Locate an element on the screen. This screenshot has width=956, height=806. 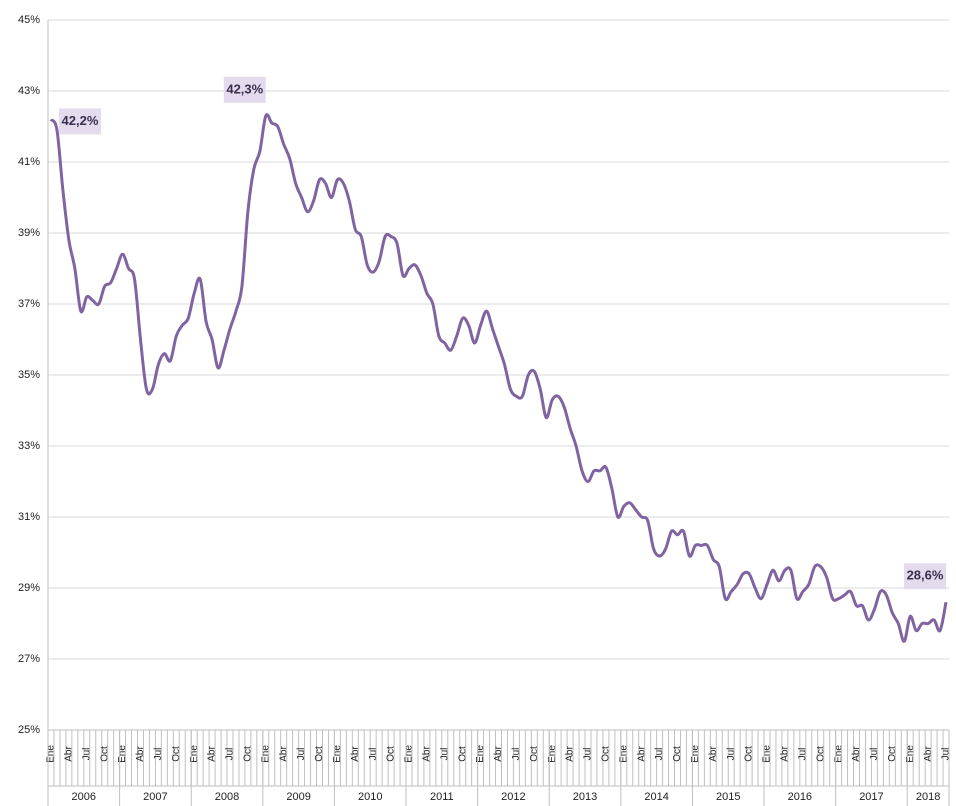
data-label: 42,2% is located at coordinates (79, 121).